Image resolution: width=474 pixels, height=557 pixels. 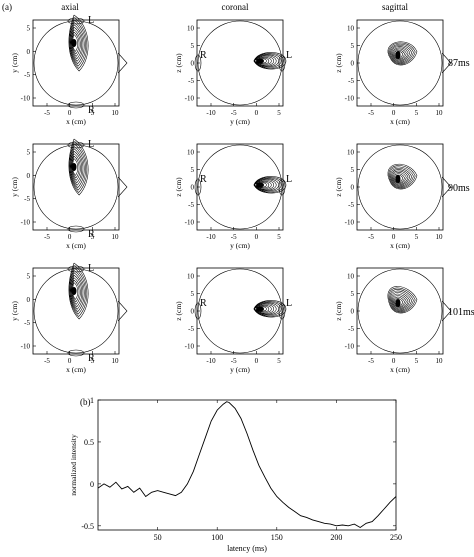 What do you see at coordinates (14, 187) in the screenshot?
I see `y-axis-label: y (cm)` at bounding box center [14, 187].